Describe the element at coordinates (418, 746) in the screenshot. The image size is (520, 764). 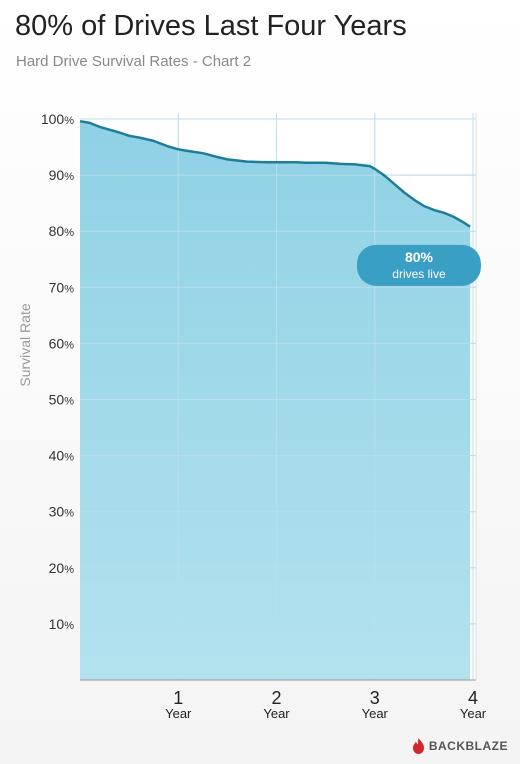
I see `flame-icon` at that location.